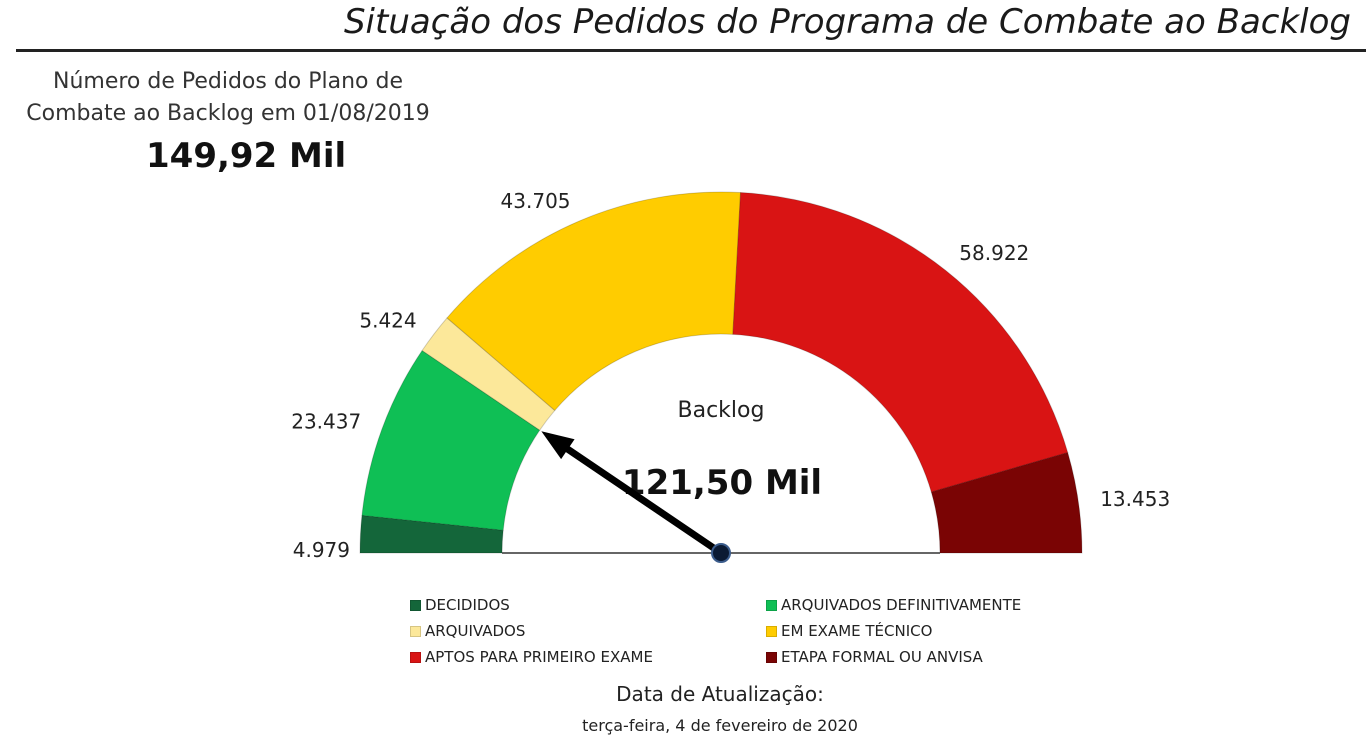 The width and height of the screenshot is (1371, 745). I want to click on gauge-needle, so click(636, 497).